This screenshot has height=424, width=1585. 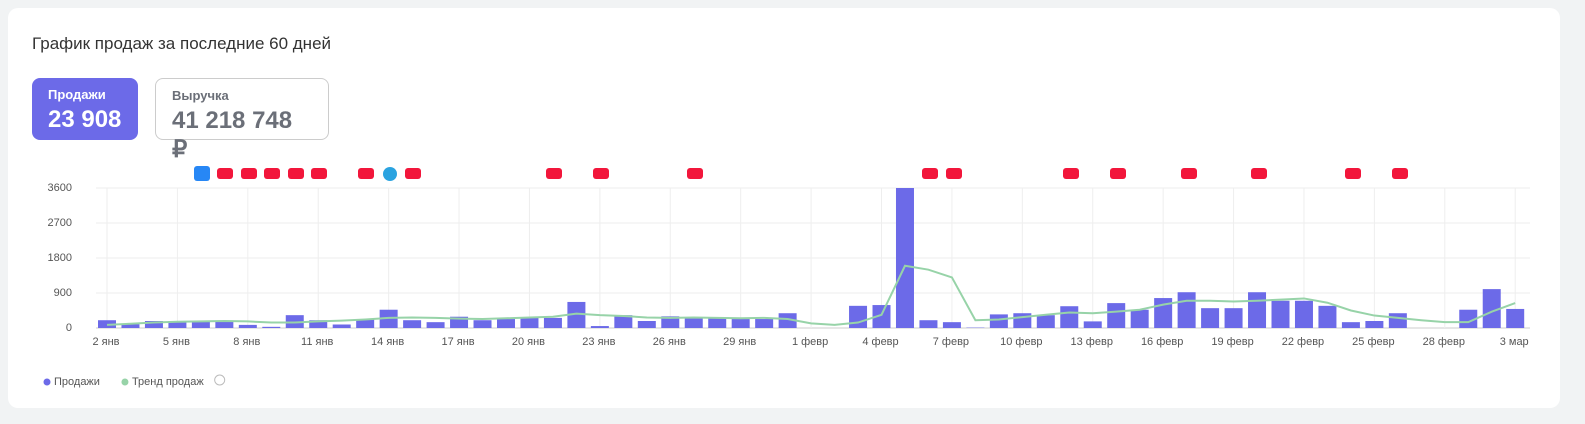 I want to click on x-tick-label: 20 янв, so click(x=528, y=342).